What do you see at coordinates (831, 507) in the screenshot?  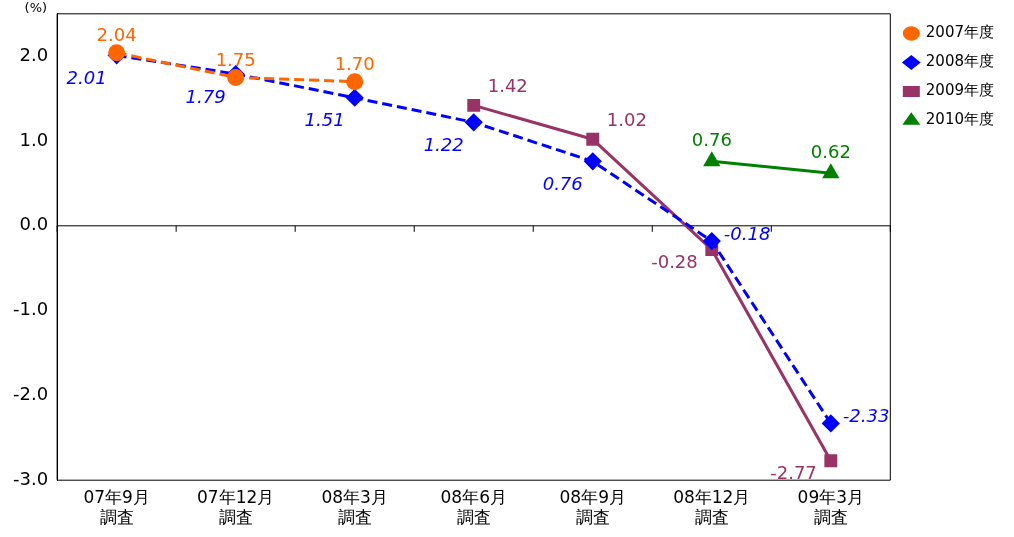 I see `x-tick-label: 09年3月調査` at bounding box center [831, 507].